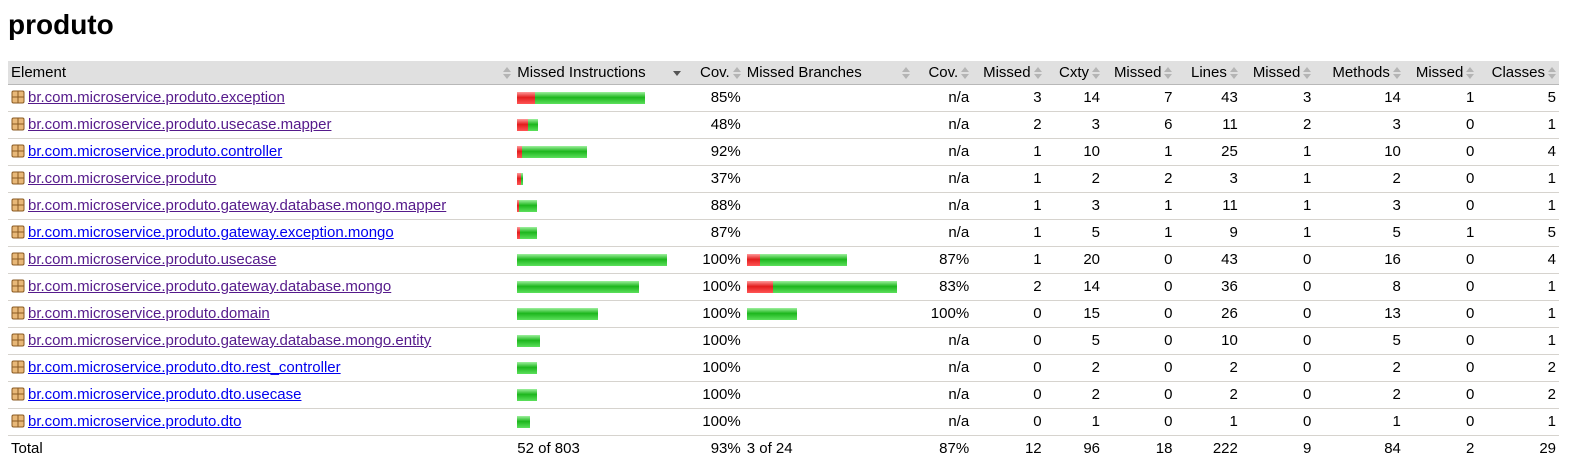  Describe the element at coordinates (1008, 73) in the screenshot. I see `header-missed-complexity: Missed` at that location.